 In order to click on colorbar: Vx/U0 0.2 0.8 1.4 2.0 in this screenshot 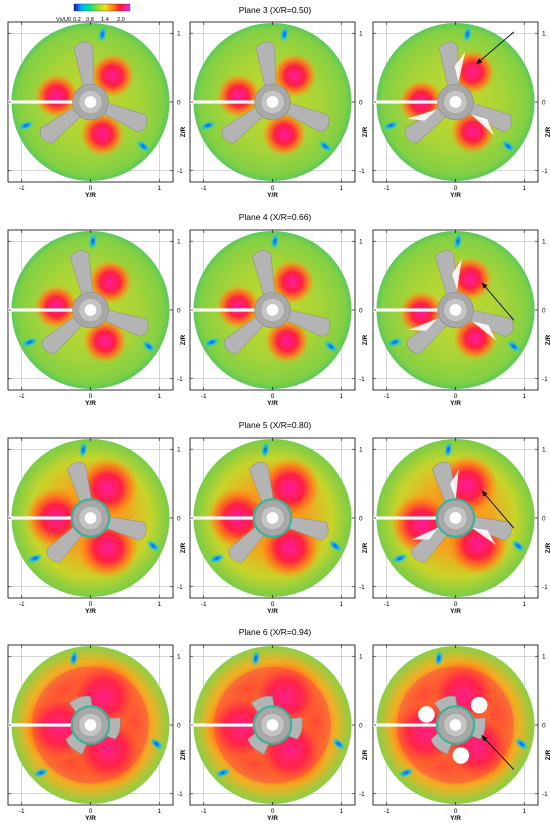, I will do `click(93, 13)`.